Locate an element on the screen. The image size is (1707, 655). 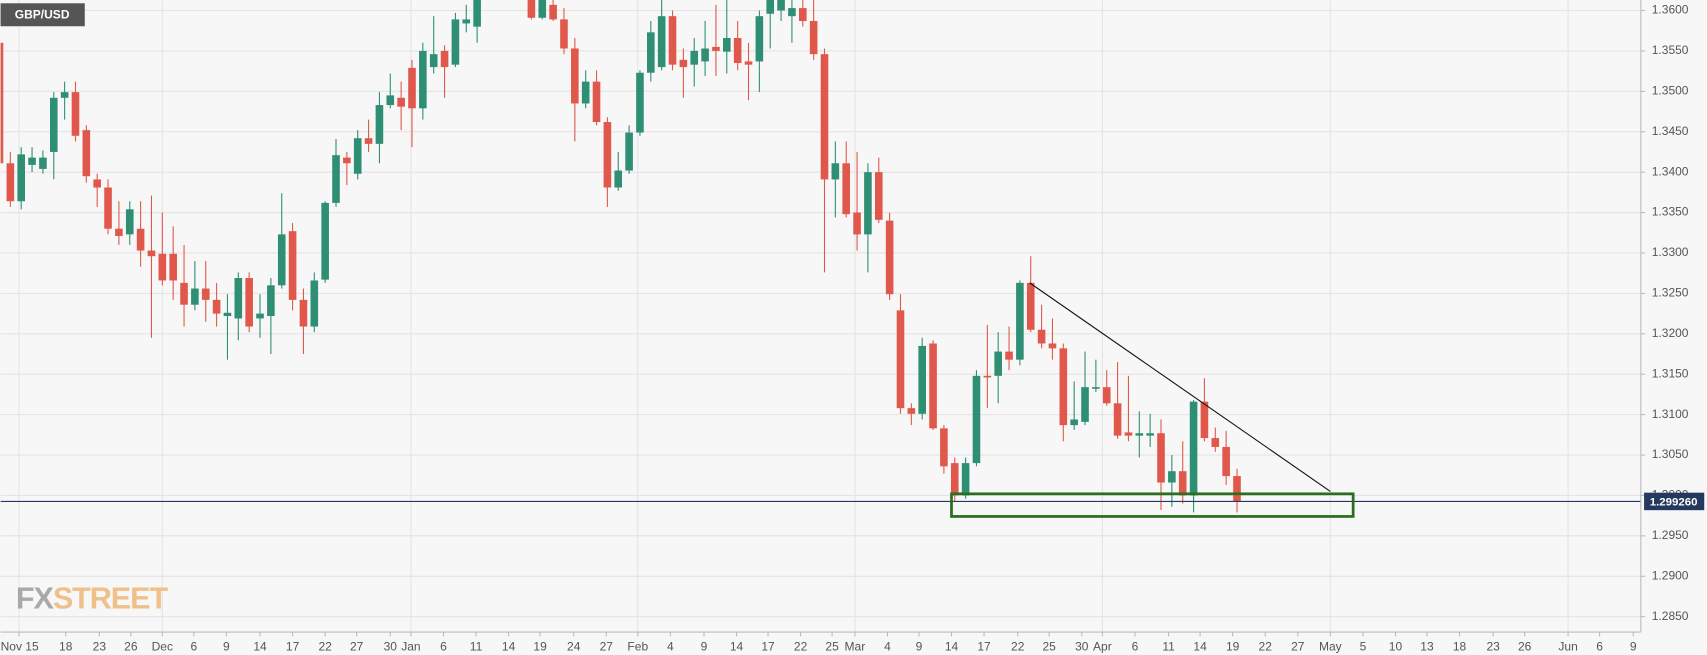
x-tick-label: 25 is located at coordinates (1050, 647).